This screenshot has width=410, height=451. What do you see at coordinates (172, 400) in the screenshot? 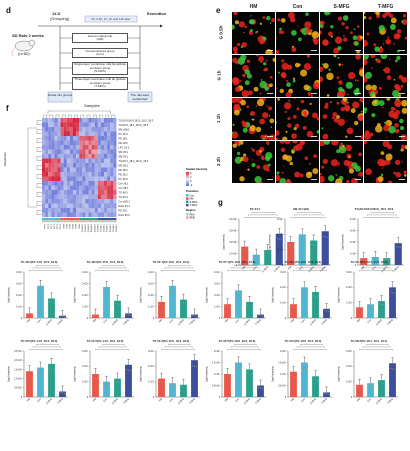
I see `x-tick-label: Con` at bounding box center [172, 400].